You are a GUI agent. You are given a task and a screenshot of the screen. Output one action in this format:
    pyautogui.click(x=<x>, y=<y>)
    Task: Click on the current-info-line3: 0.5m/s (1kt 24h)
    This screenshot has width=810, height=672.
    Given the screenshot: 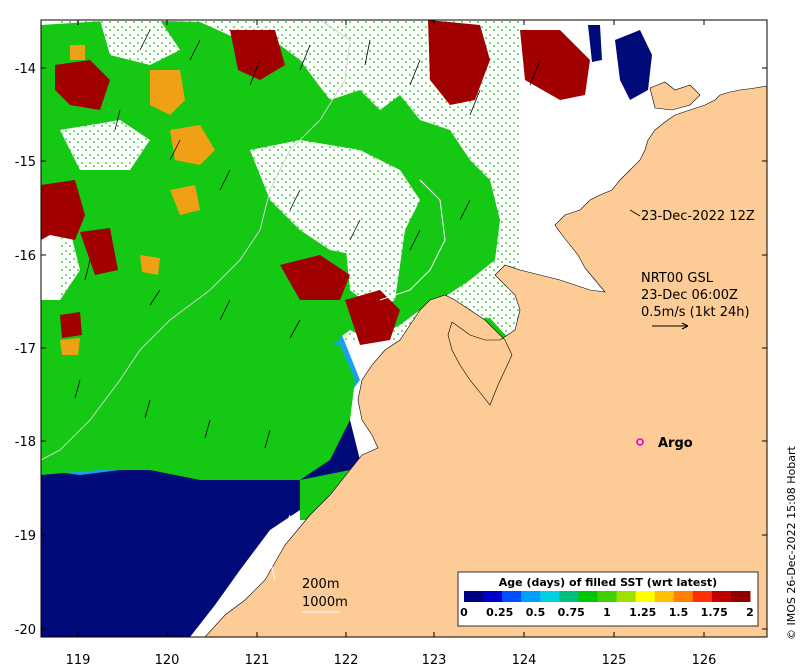 What is the action you would take?
    pyautogui.click(x=695, y=312)
    